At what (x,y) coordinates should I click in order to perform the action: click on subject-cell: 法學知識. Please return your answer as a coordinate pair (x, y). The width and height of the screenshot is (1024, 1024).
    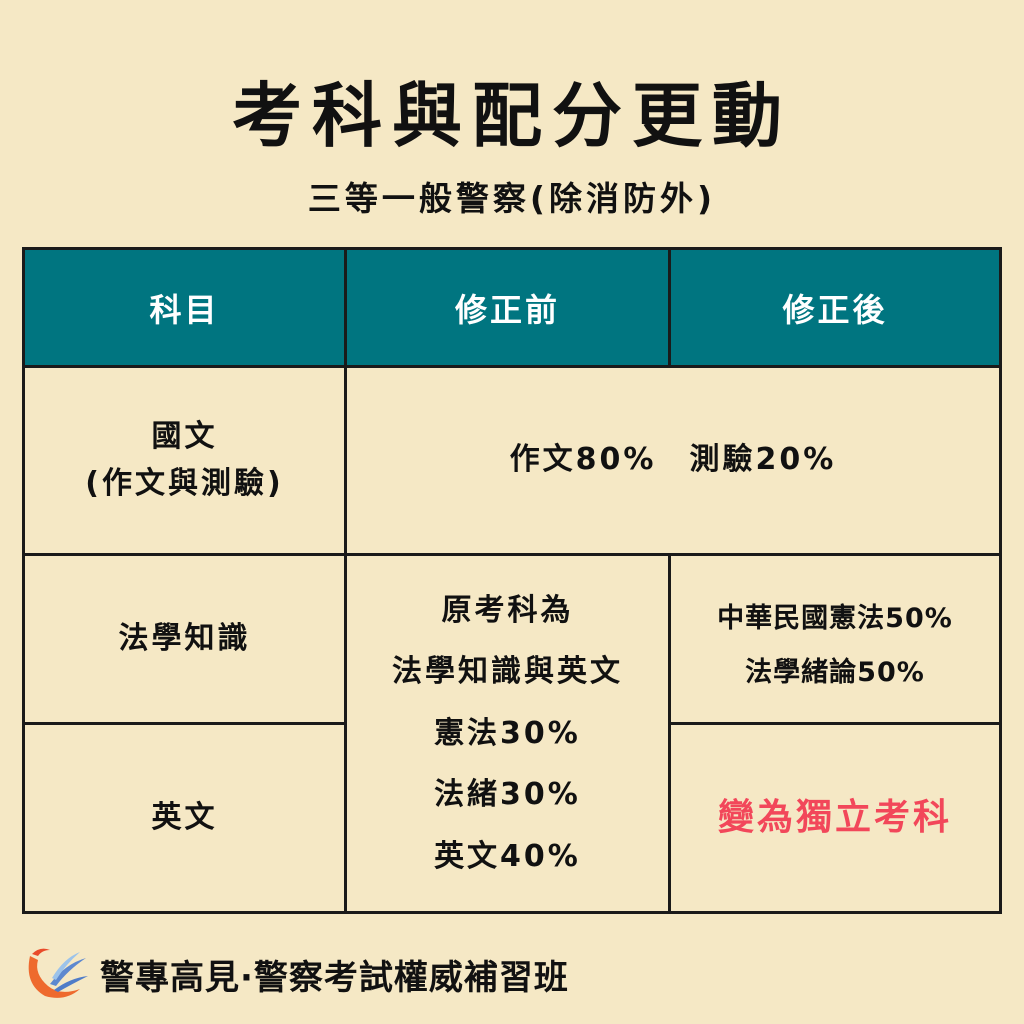
    Looking at the image, I should click on (184, 639).